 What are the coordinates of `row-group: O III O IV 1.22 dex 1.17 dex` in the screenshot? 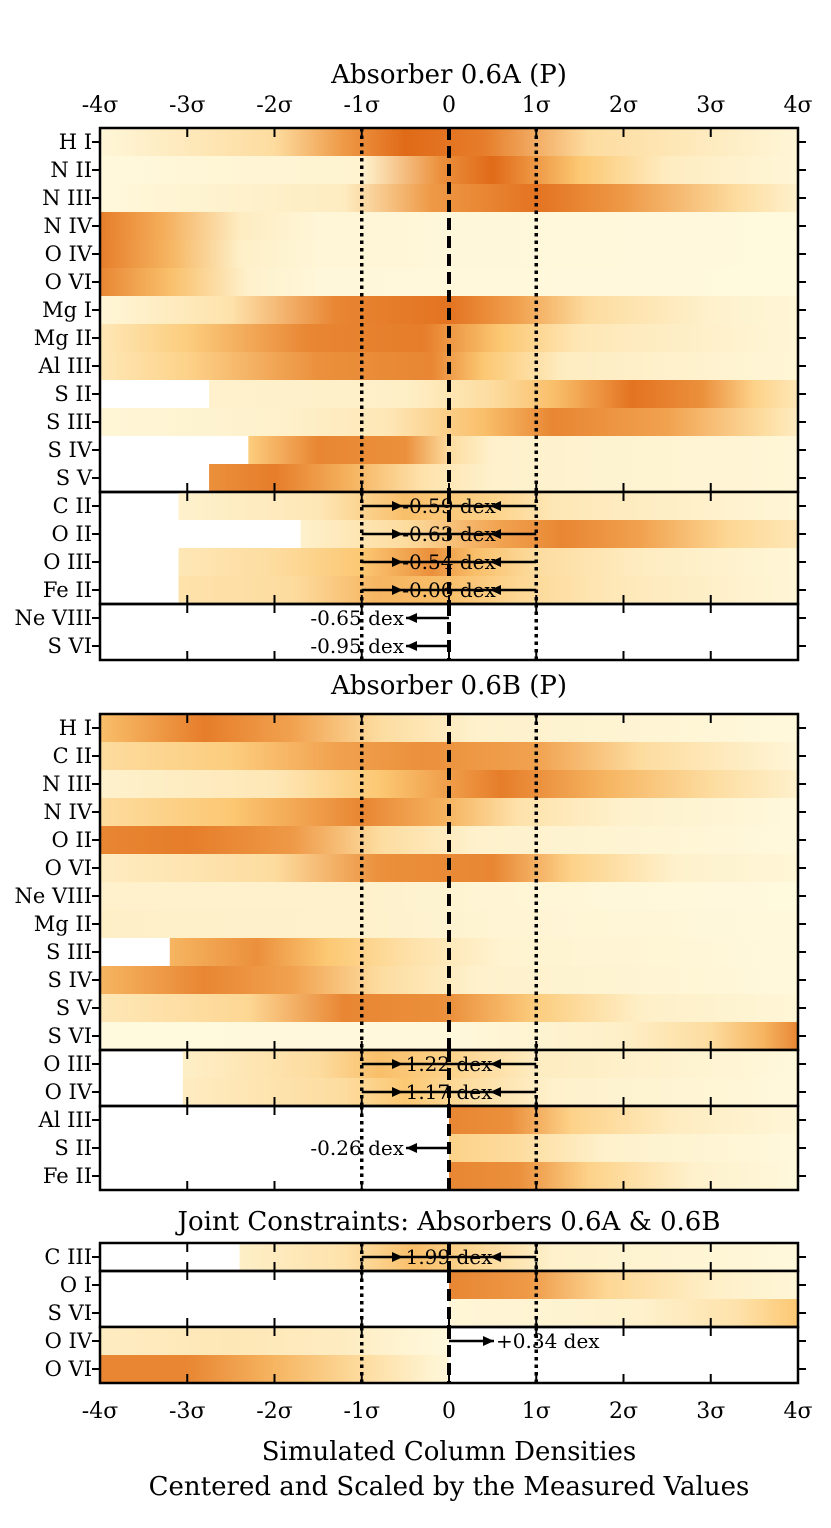 It's located at (424, 1078).